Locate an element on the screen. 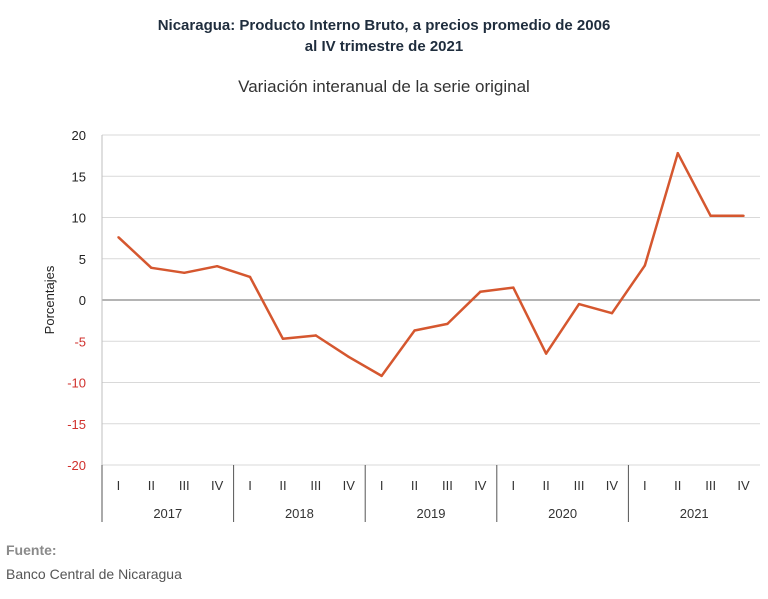 The image size is (768, 599). y-axis-ticks: 20 15 10 5 0 -5 -10 -15 -20 is located at coordinates (76, 300).